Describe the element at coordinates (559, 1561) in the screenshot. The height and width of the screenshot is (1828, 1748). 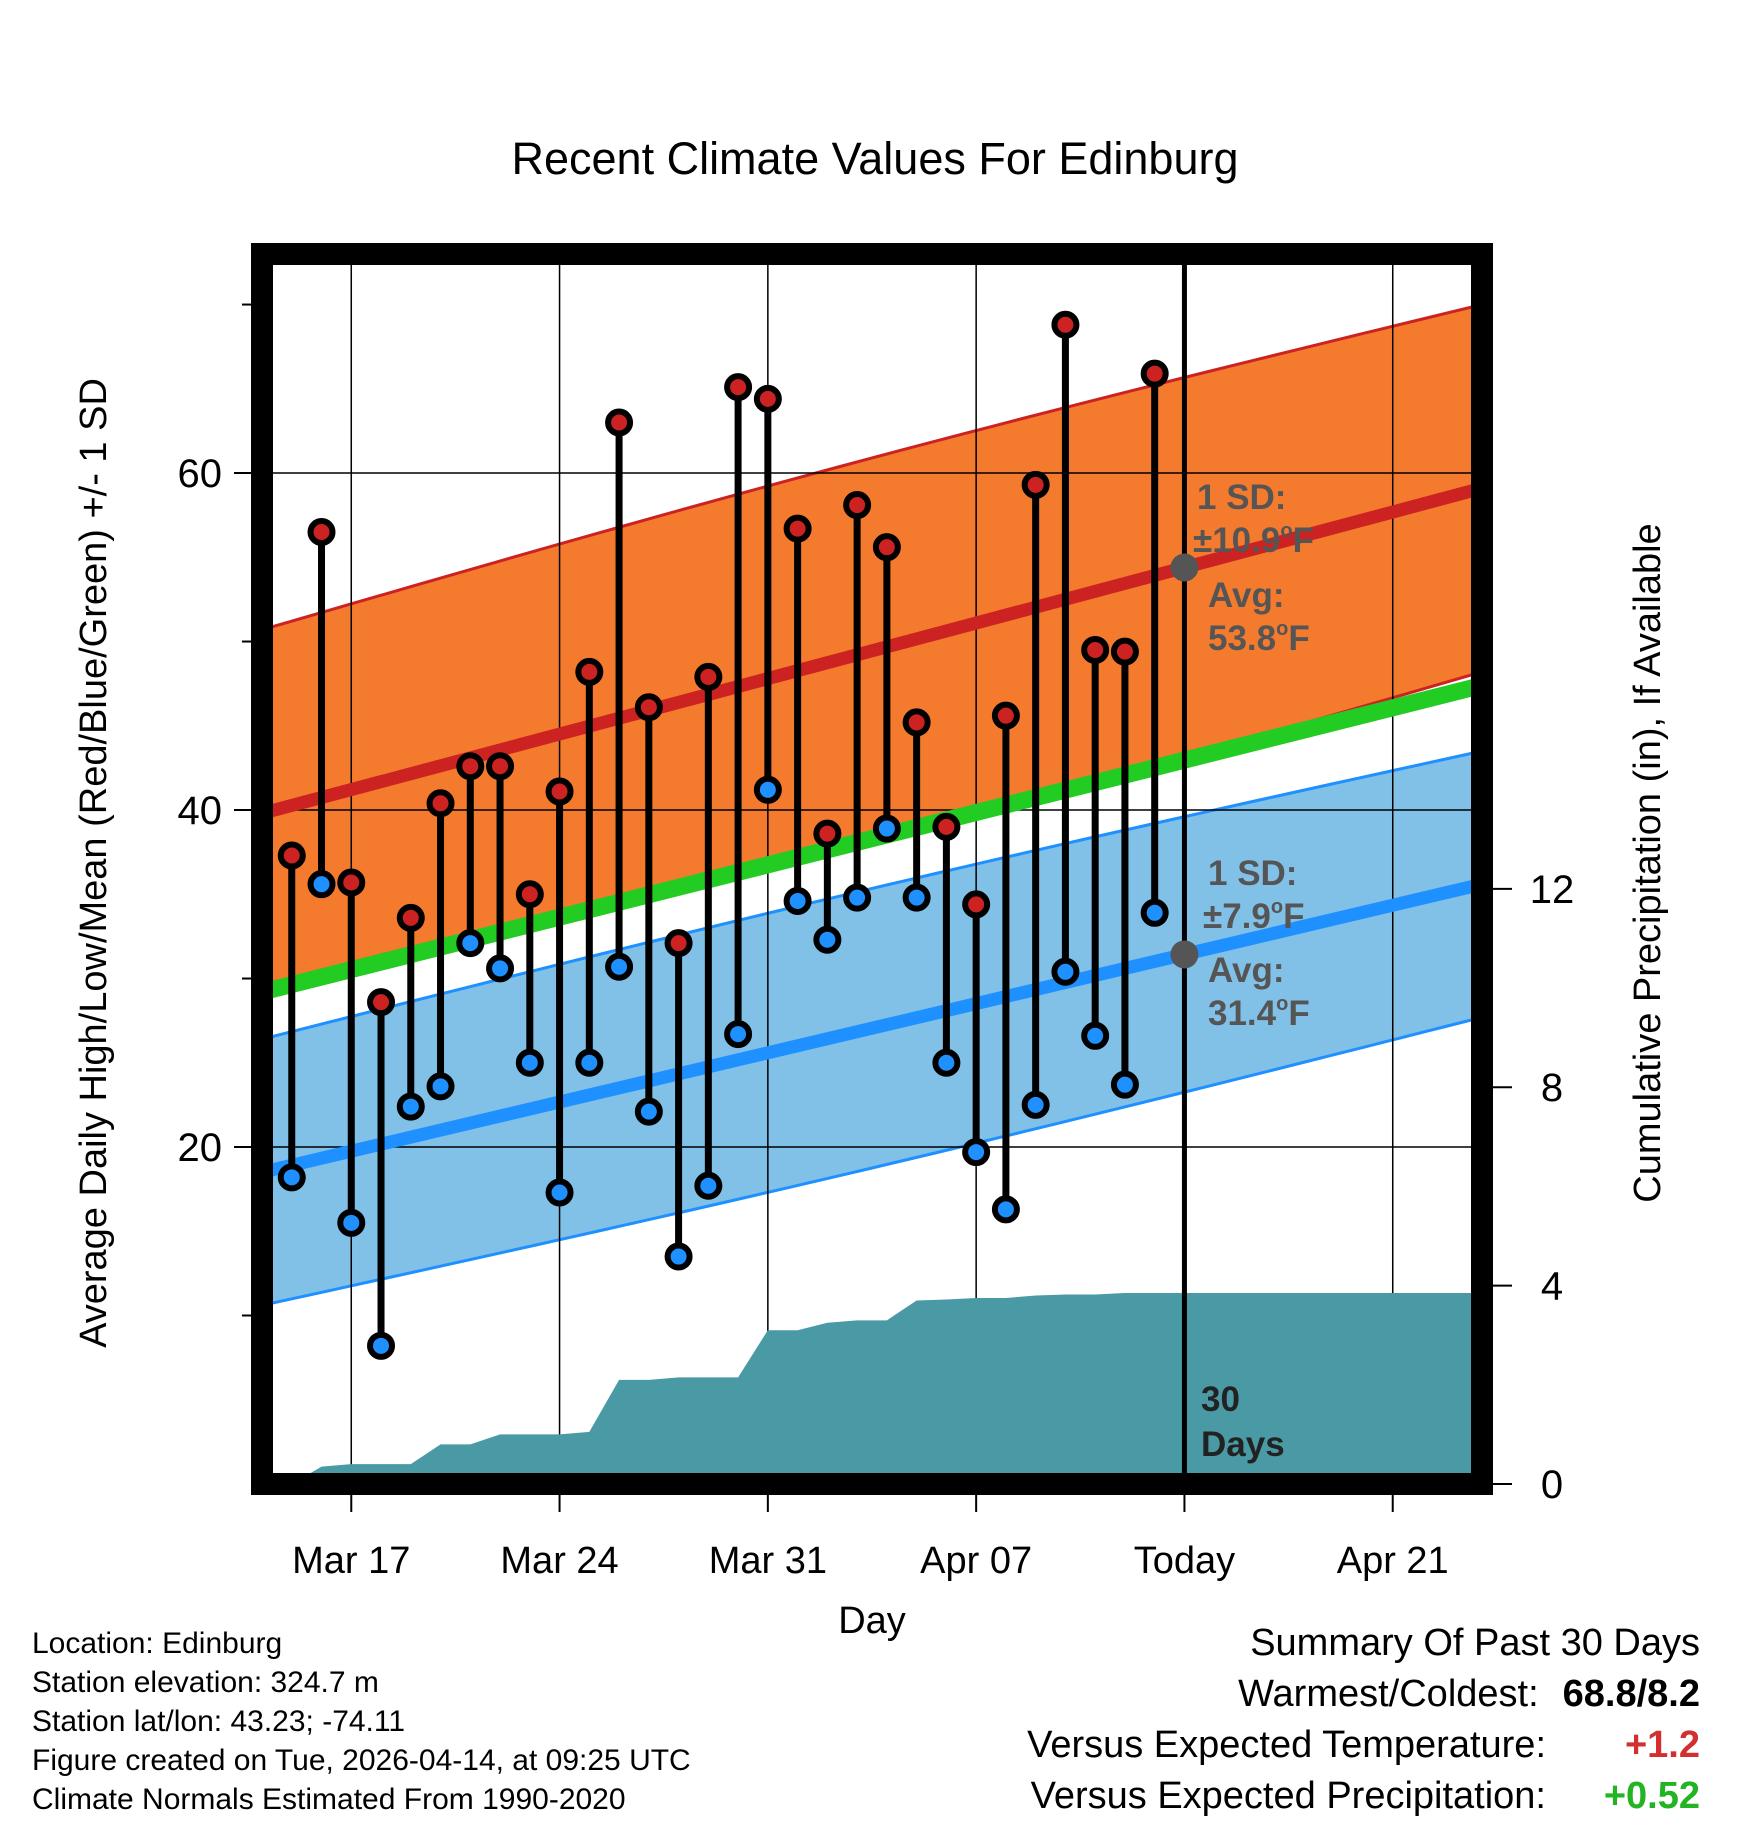
I see `x-tick-label: Mar 24` at that location.